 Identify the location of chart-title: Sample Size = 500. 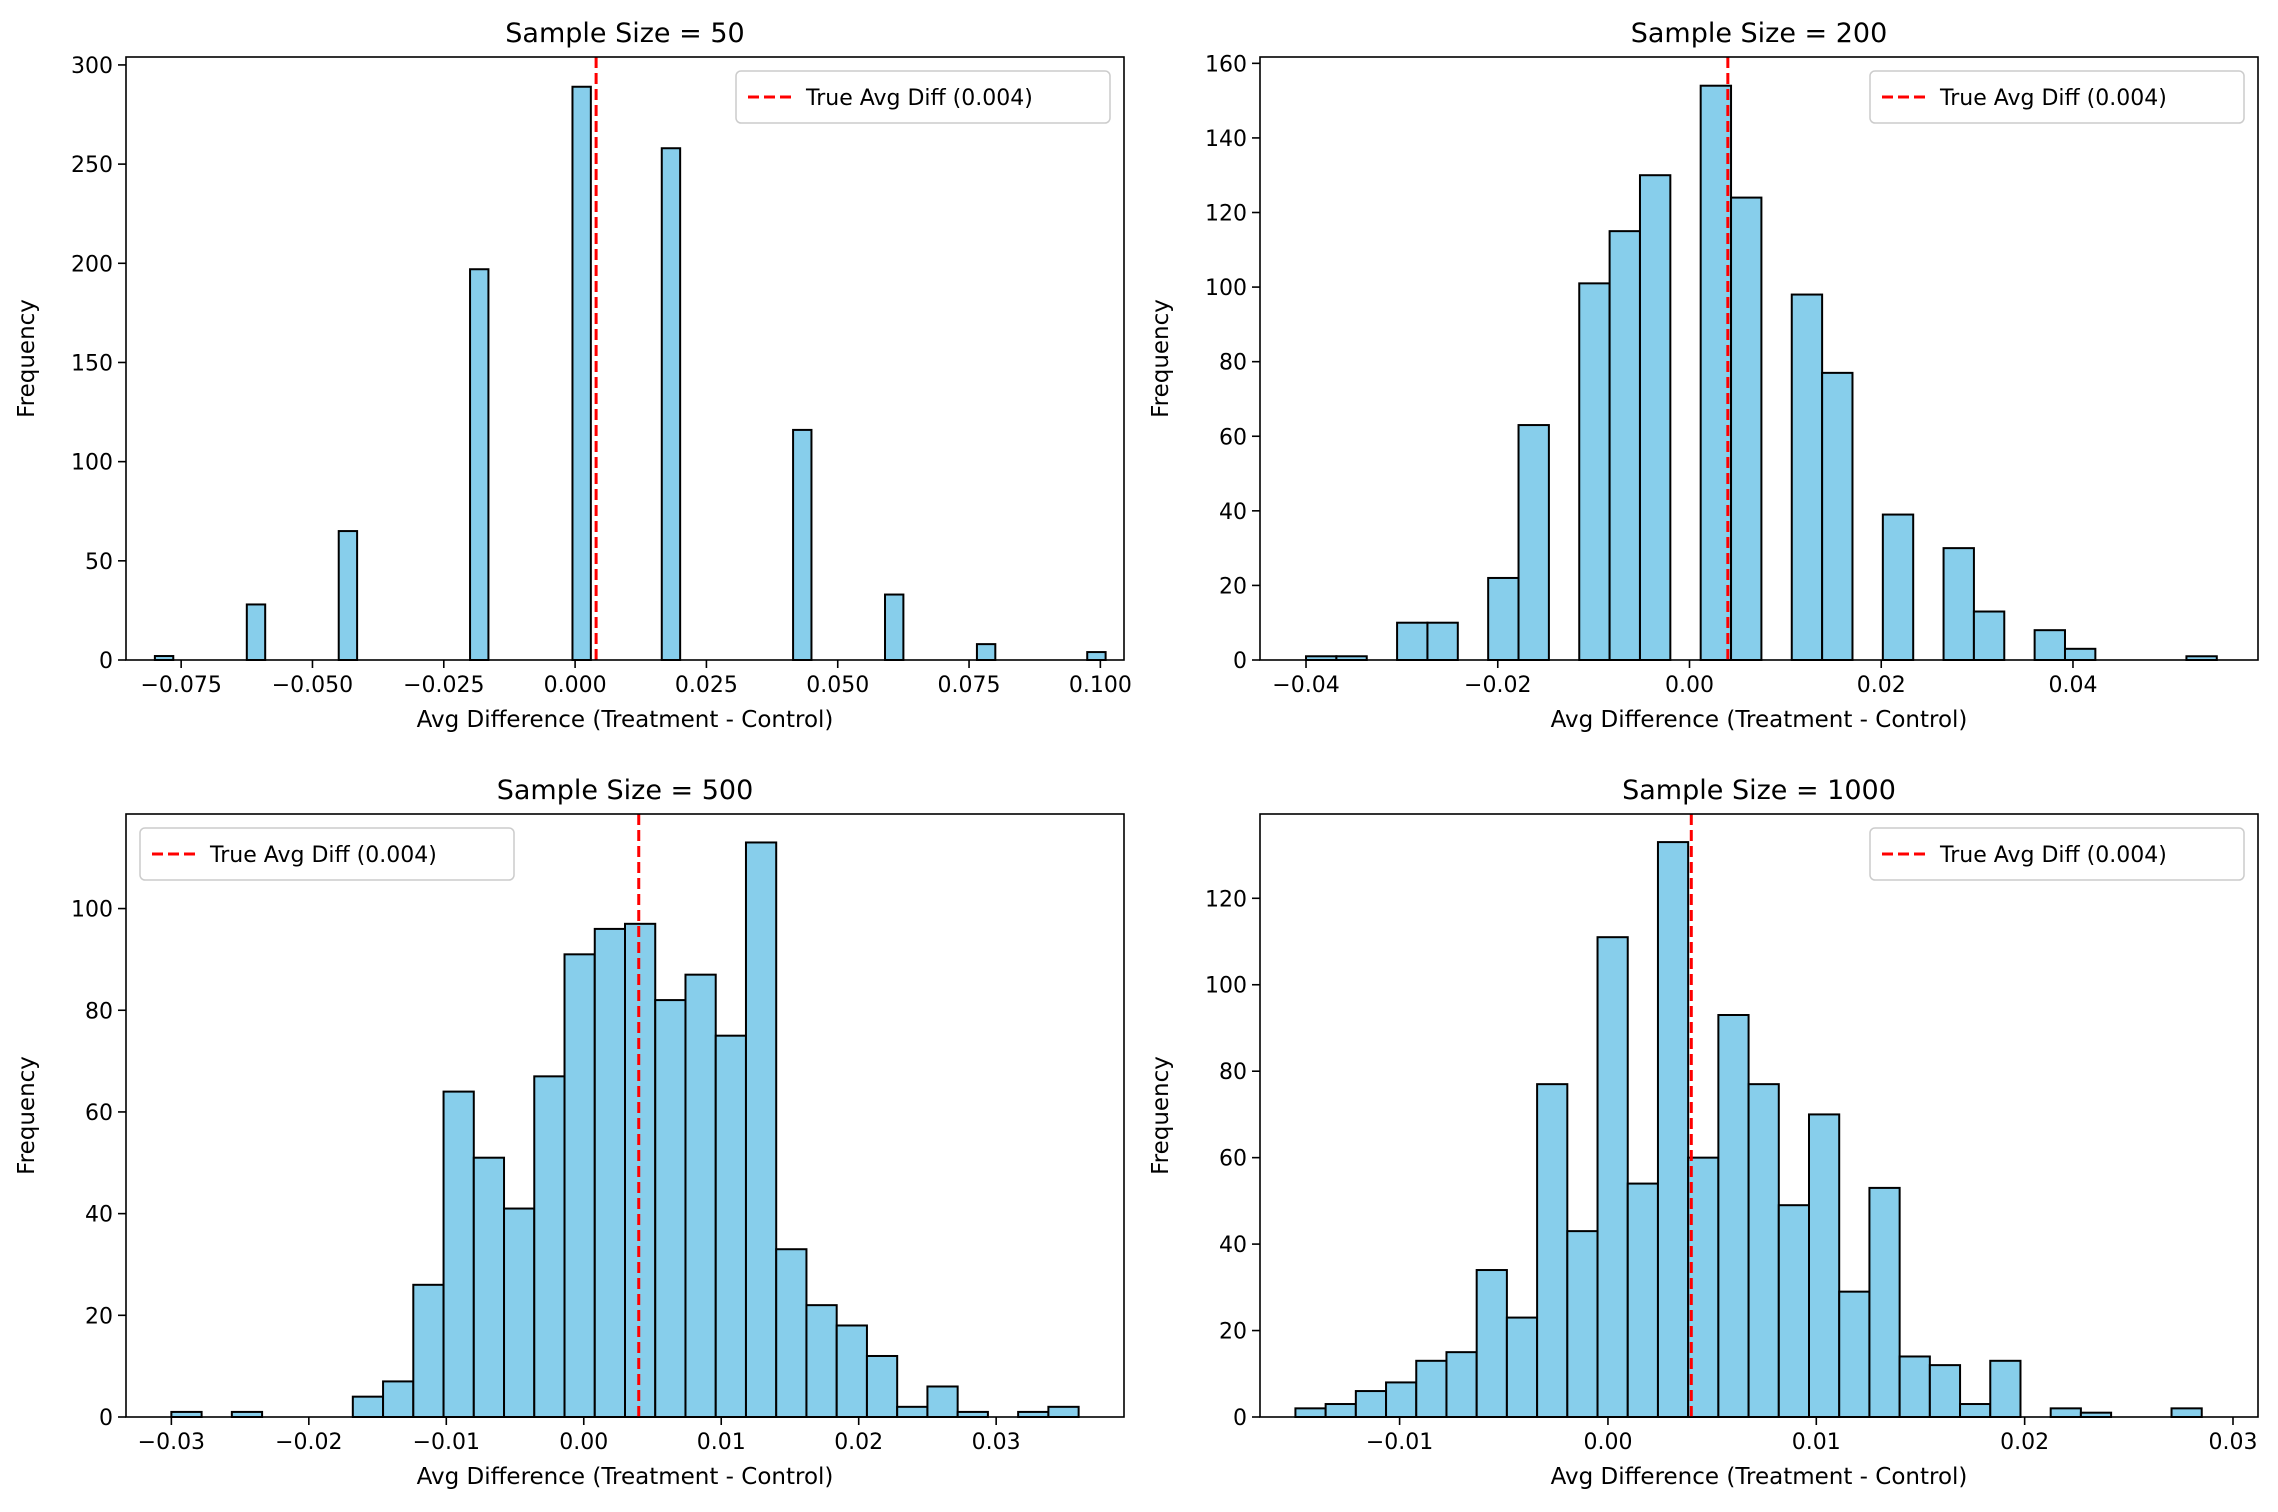
(625, 790).